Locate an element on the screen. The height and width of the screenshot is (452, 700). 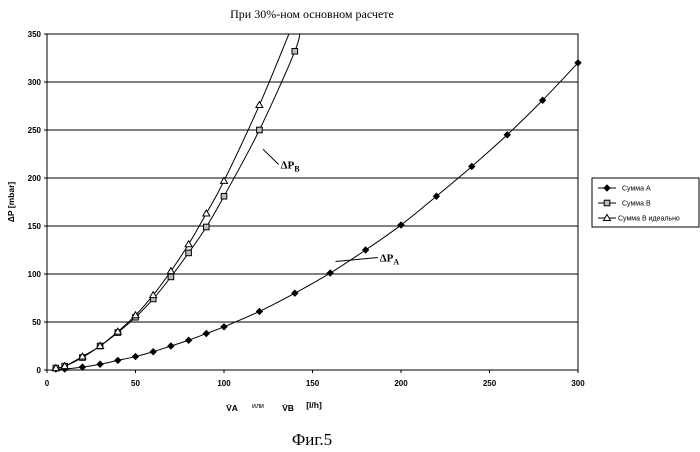
x-axis-label: V̇A или V̇B [l/h] is located at coordinates (274, 406).